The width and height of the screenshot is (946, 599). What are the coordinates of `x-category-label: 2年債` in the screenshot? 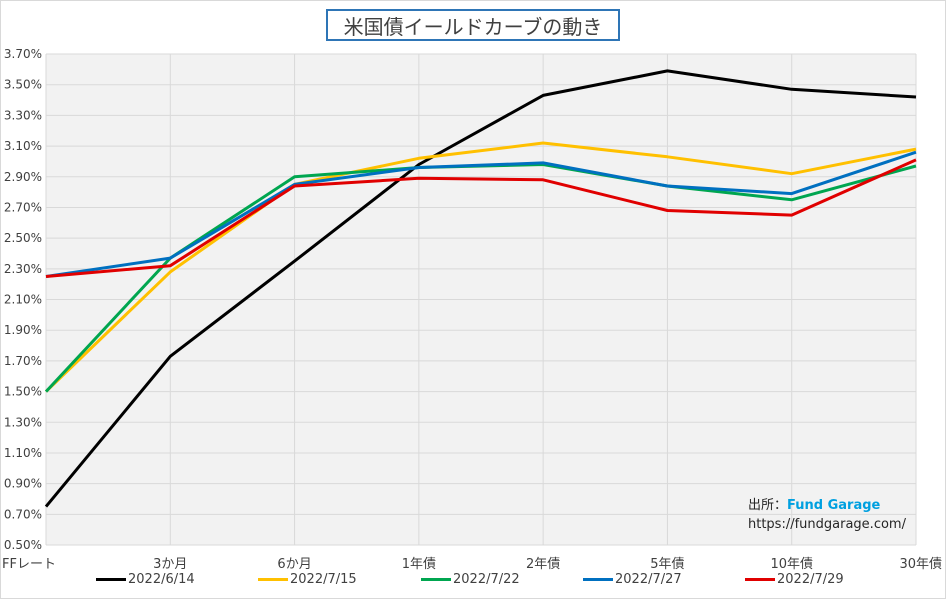 It's located at (543, 564).